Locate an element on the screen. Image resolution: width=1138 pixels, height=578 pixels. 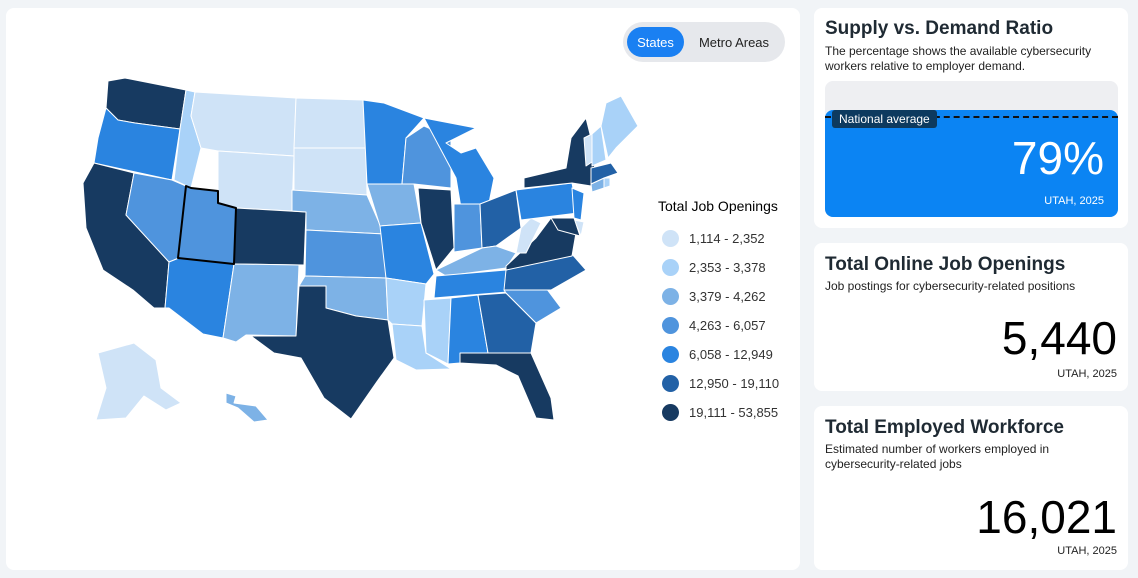
legend-item: 3,379 - 4,262 is located at coordinates (724, 296).